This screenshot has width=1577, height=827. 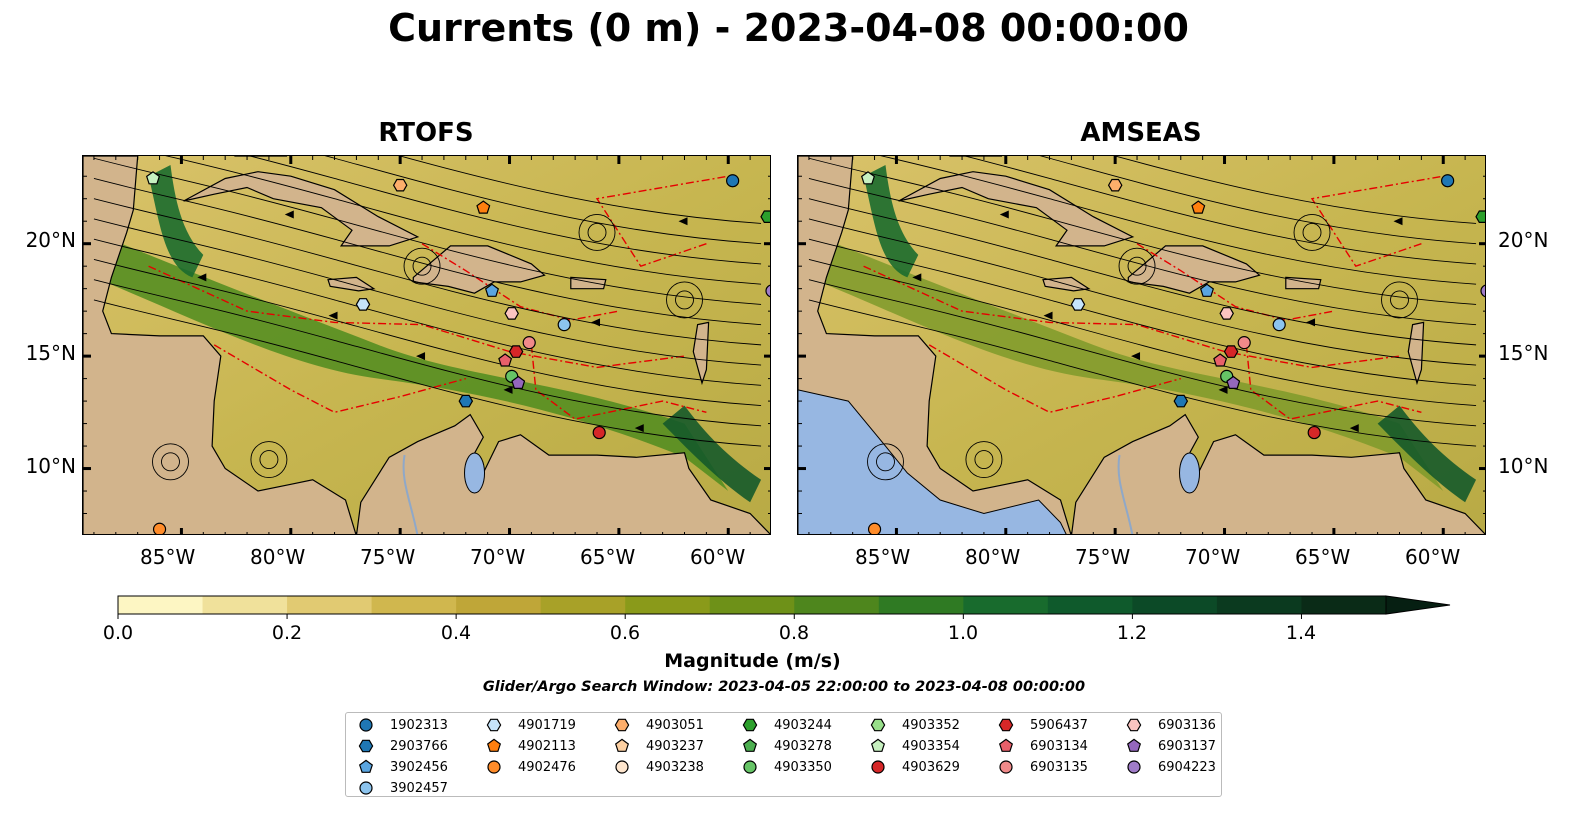 I want to click on figure-title: Currents (0 m) - 2023-04-08 00:00:00, so click(x=788, y=28).